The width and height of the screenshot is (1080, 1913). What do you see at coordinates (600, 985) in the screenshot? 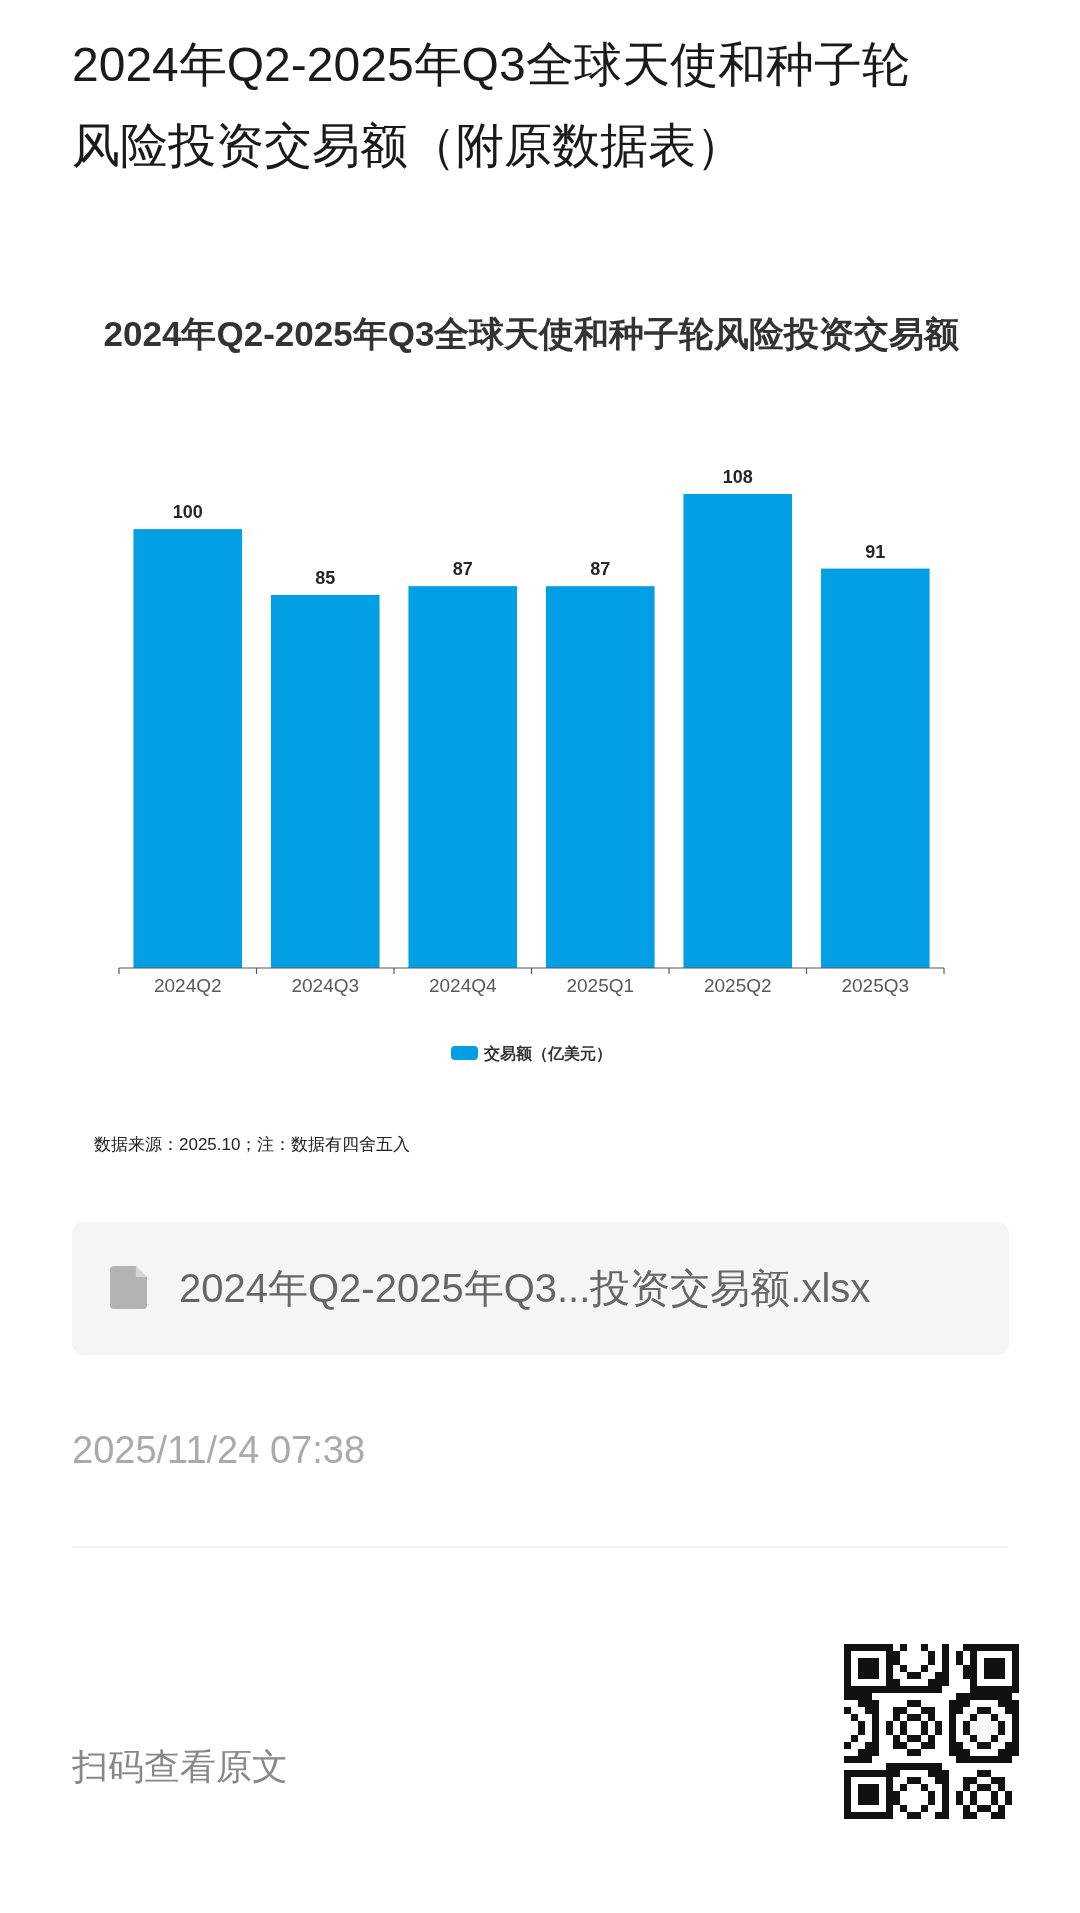
I see `x-tick-label: 2025Q1` at bounding box center [600, 985].